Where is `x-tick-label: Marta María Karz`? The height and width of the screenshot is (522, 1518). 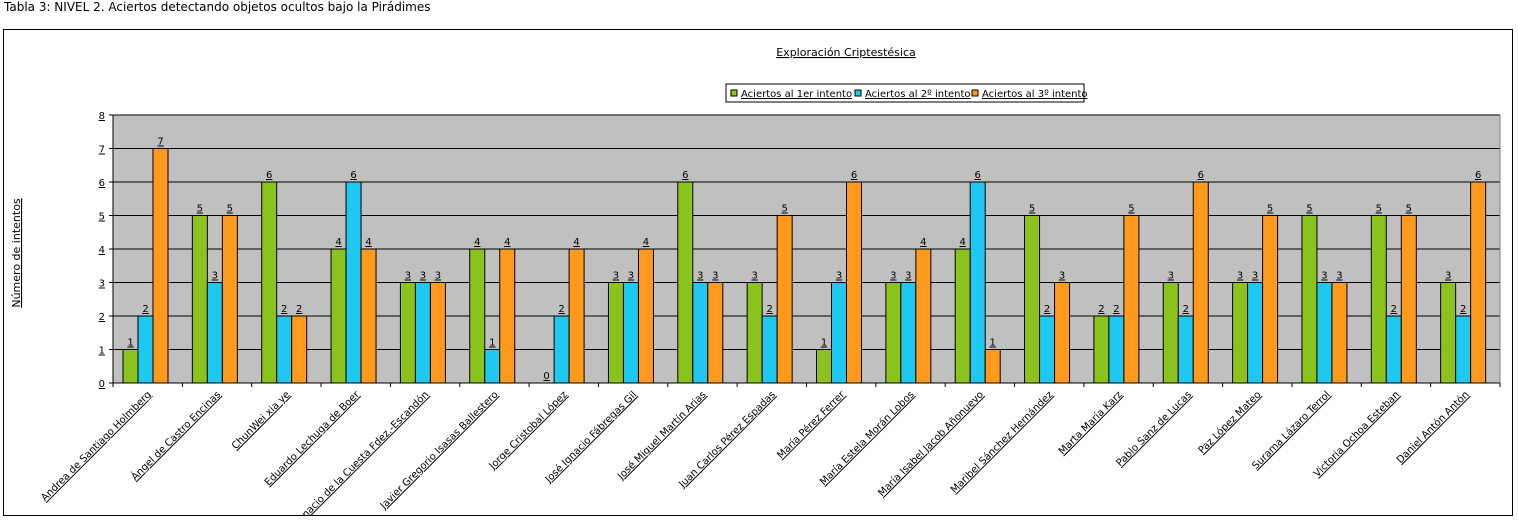 x-tick-label: Marta María Karz is located at coordinates (1090, 423).